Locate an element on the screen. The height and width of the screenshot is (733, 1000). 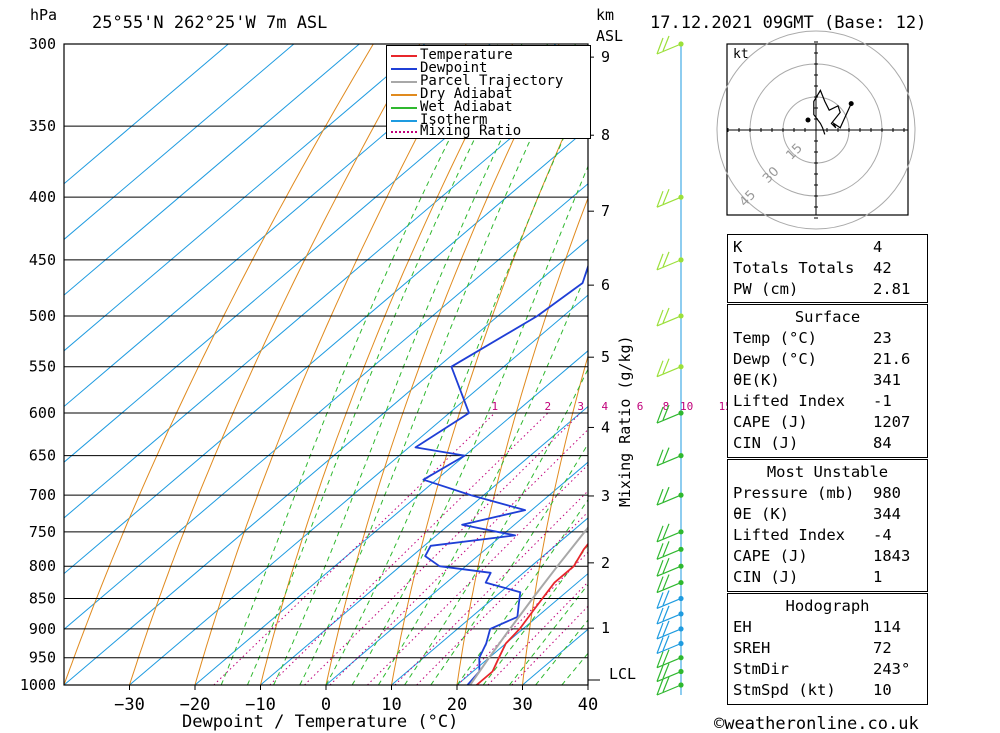
pressure-tick-label: 950 is located at coordinates (42, 658).